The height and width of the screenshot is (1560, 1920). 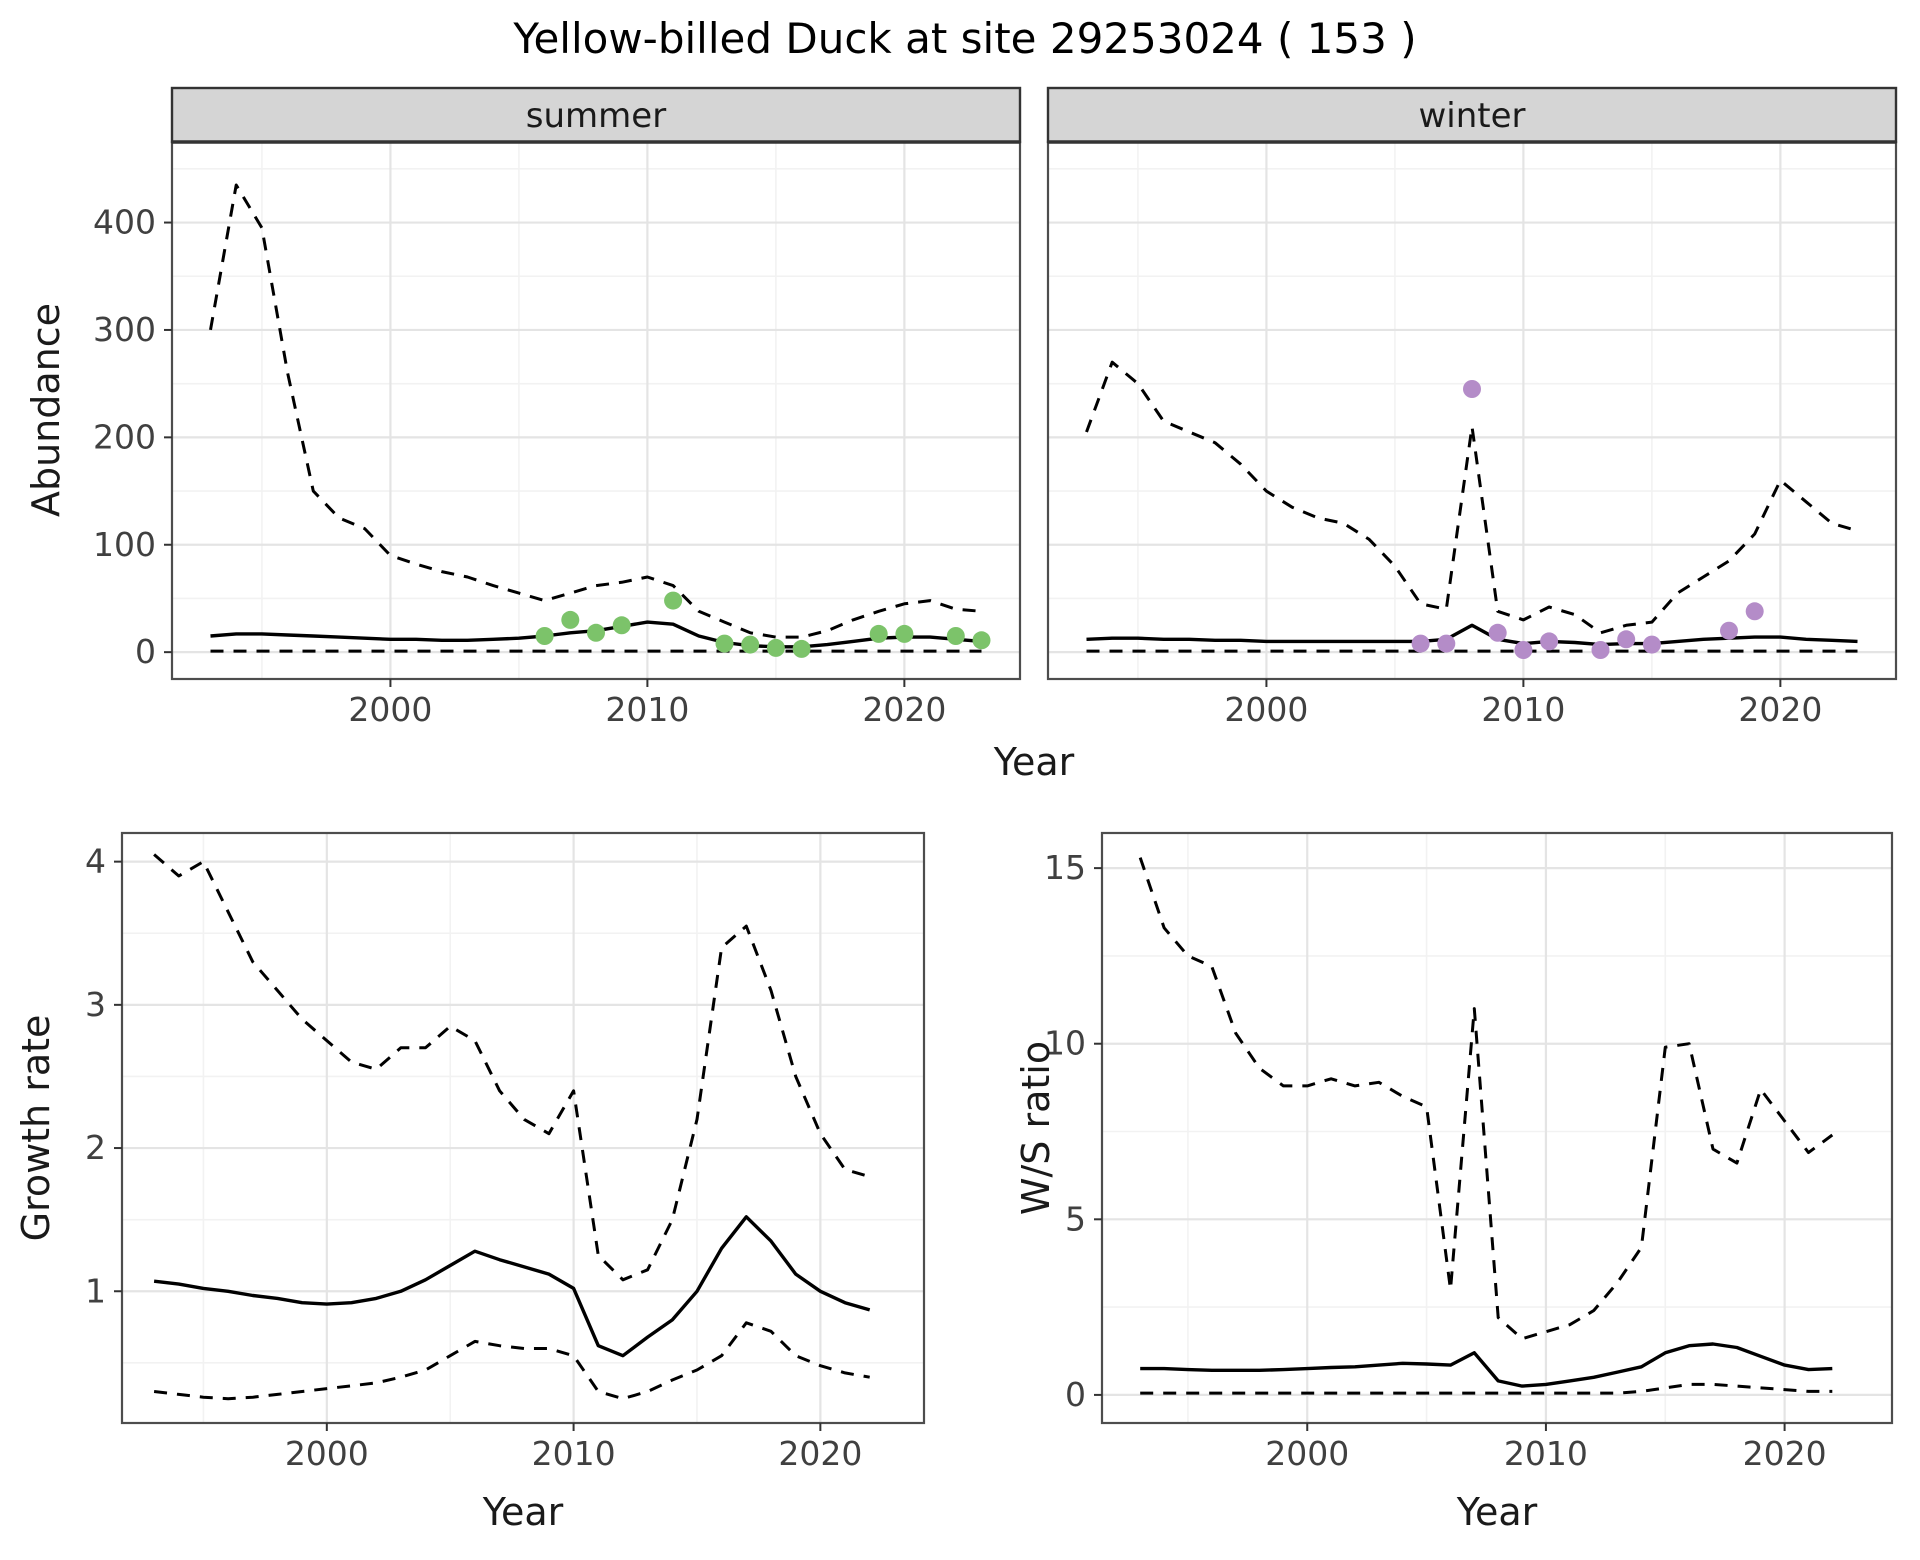 What do you see at coordinates (46, 410) in the screenshot?
I see `axis-title-abundance: Abundance` at bounding box center [46, 410].